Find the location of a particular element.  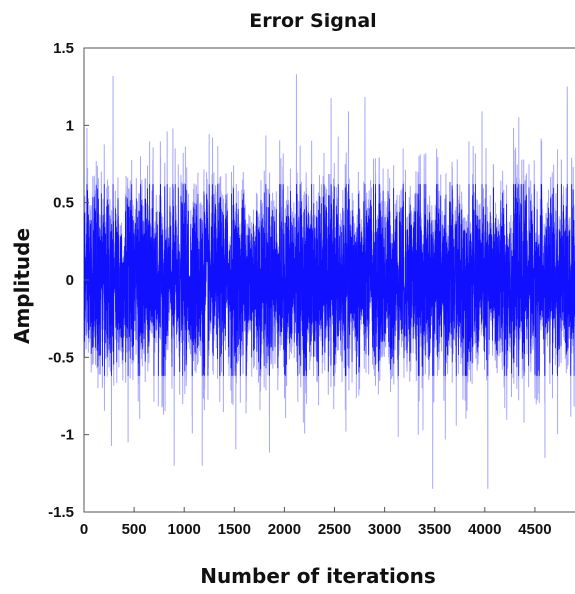

x-tick-label: 2500 is located at coordinates (334, 529).